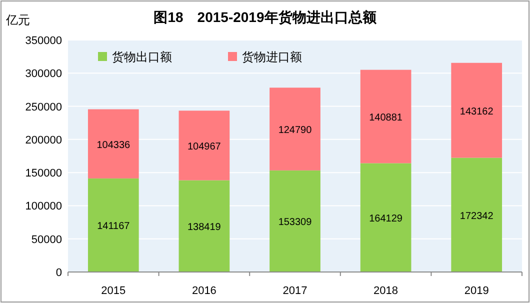 The image size is (530, 303). I want to click on data-label: 104967, so click(205, 146).